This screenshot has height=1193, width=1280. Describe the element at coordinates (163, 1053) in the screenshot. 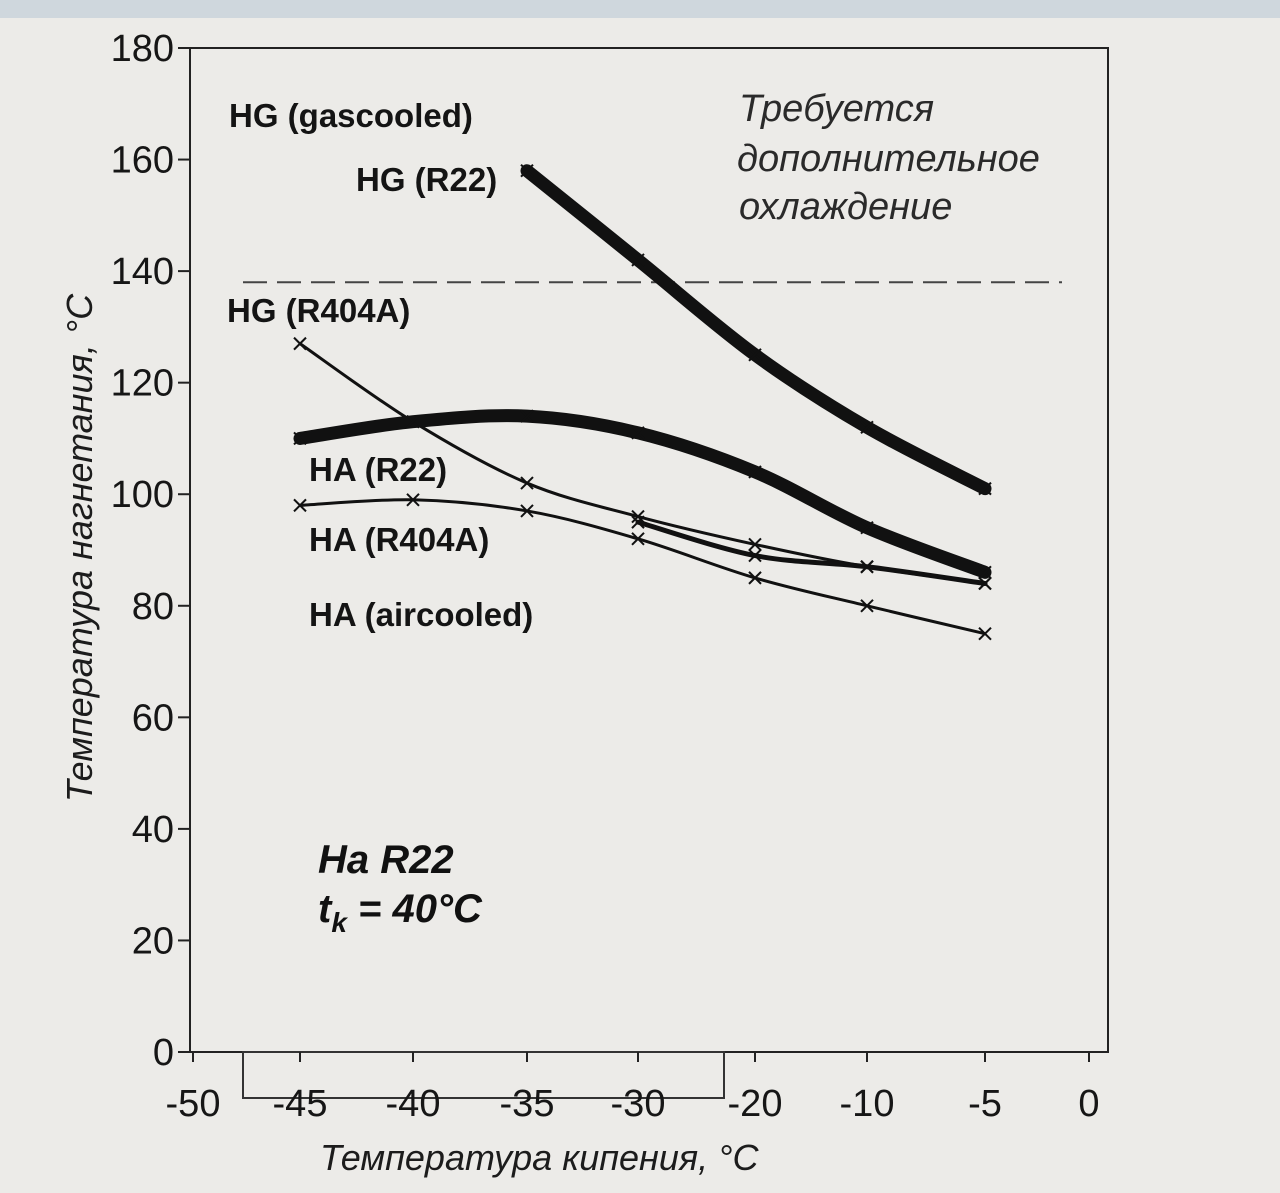

I see `y-tick-label: 0` at that location.